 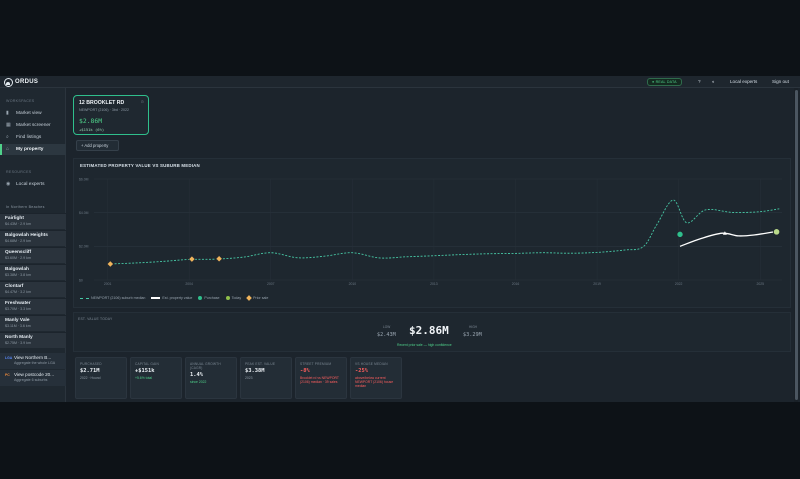 I want to click on sign-out-link: Sign out, so click(x=780, y=81).